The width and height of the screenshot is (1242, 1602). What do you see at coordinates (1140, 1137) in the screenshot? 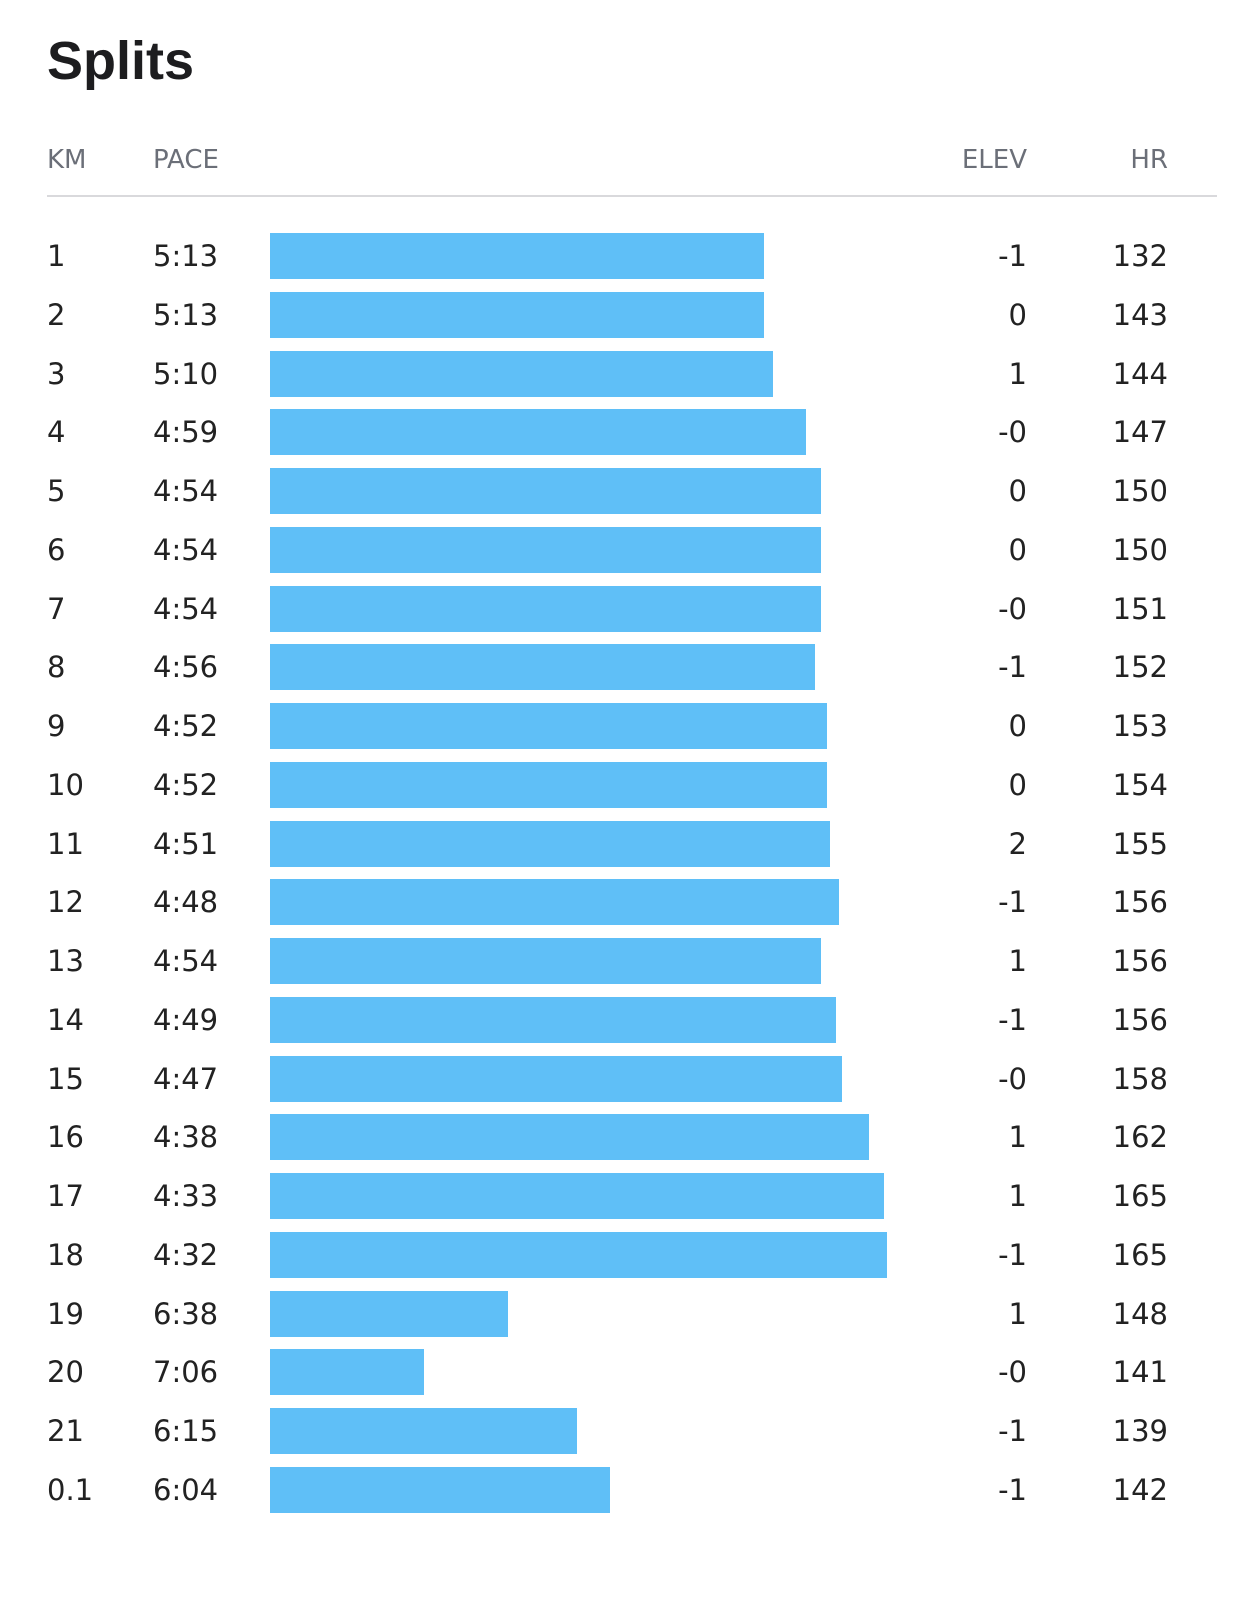
I see `hr-cell: 162` at bounding box center [1140, 1137].